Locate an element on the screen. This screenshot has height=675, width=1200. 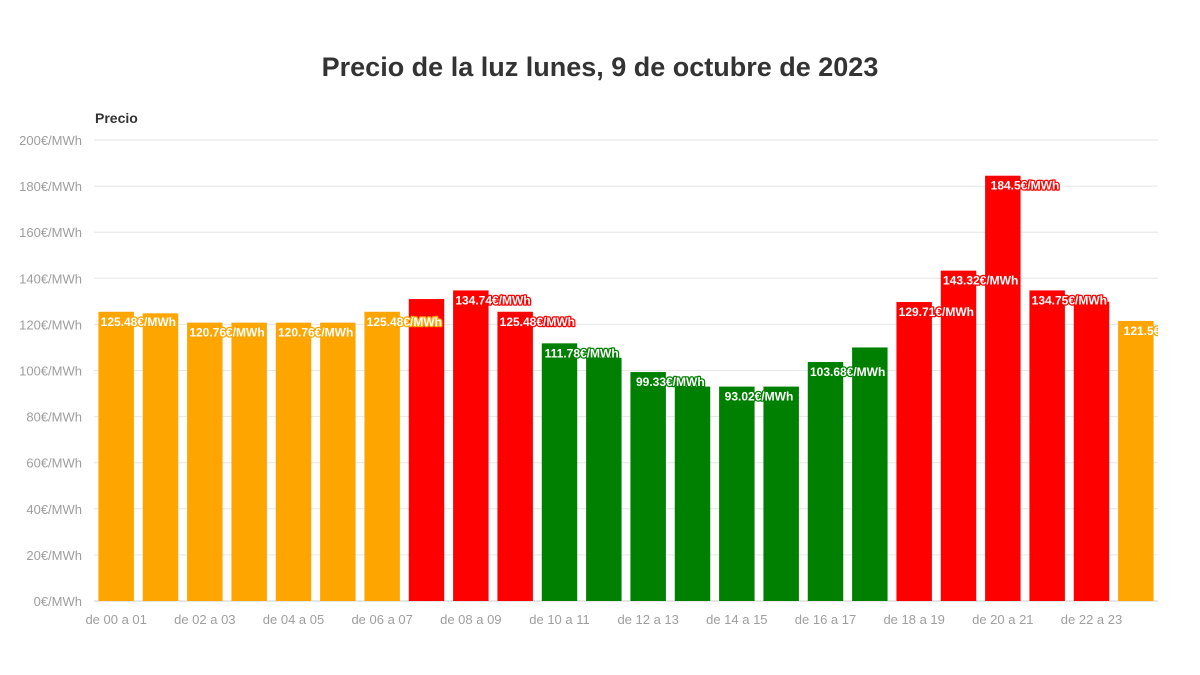
data-label: 111.78€/MWh is located at coordinates (582, 353).